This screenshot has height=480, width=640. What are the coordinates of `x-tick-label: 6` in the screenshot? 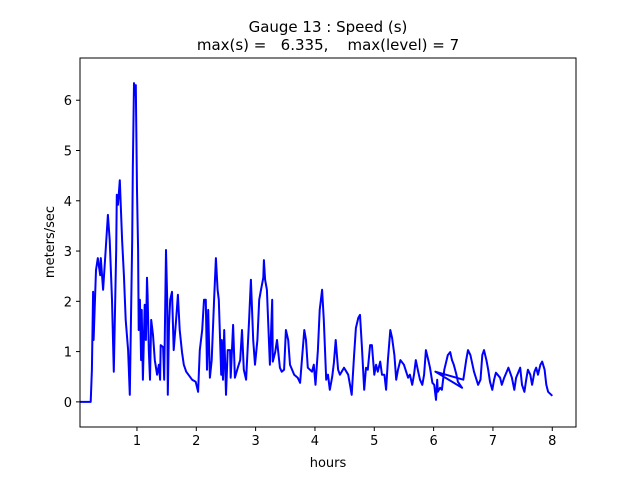 It's located at (433, 441).